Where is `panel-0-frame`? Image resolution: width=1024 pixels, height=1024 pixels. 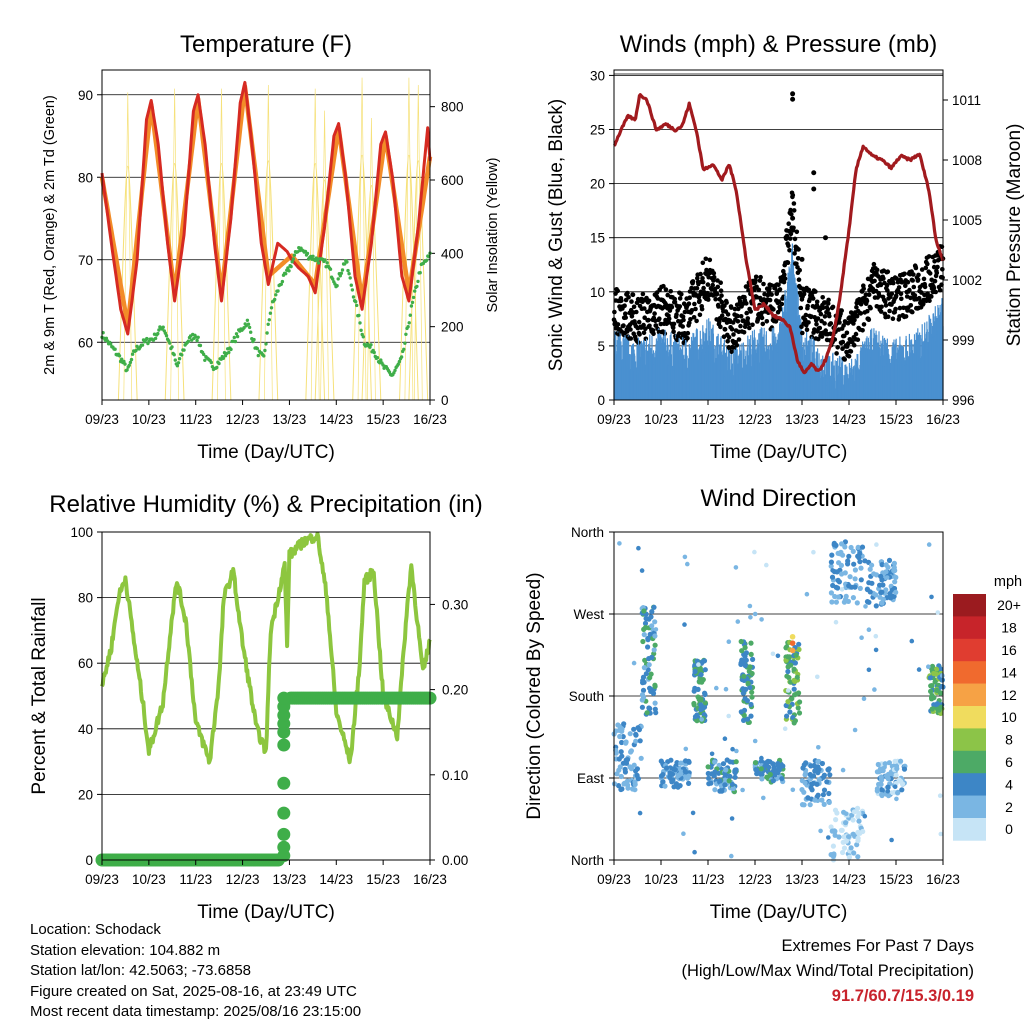
panel-0-frame is located at coordinates (266, 235).